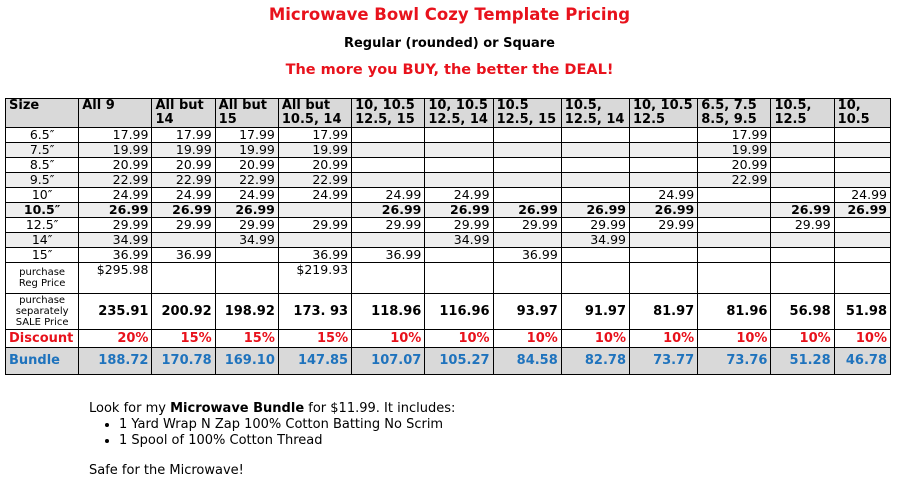 Image resolution: width=899 pixels, height=482 pixels. Describe the element at coordinates (237, 408) in the screenshot. I see `bundle-name: Microwave Bundle` at that location.